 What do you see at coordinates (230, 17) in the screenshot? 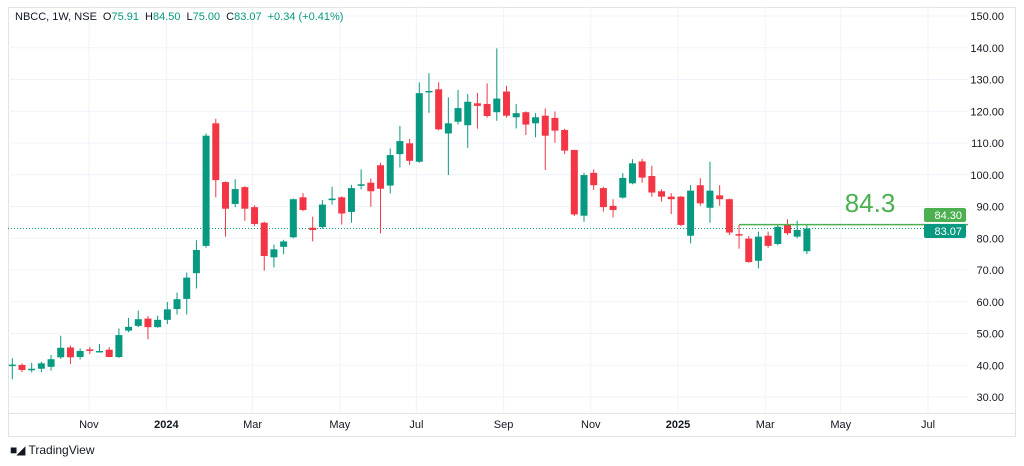
I see `close-label: C` at bounding box center [230, 17].